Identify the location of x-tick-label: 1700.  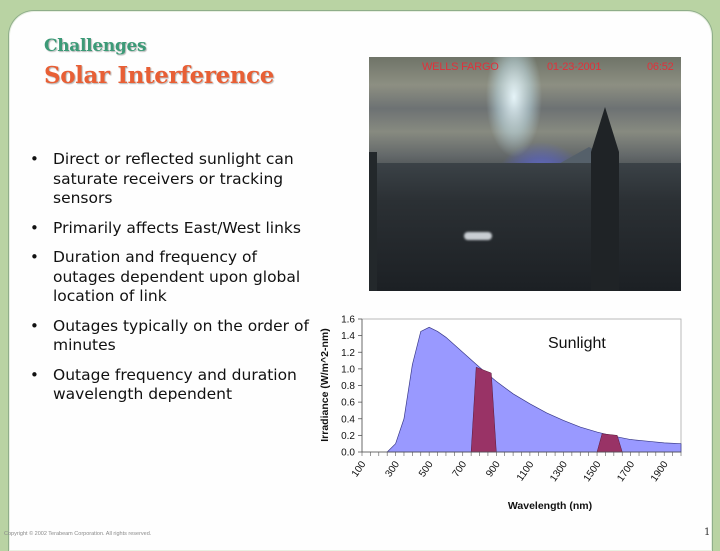
(626, 471).